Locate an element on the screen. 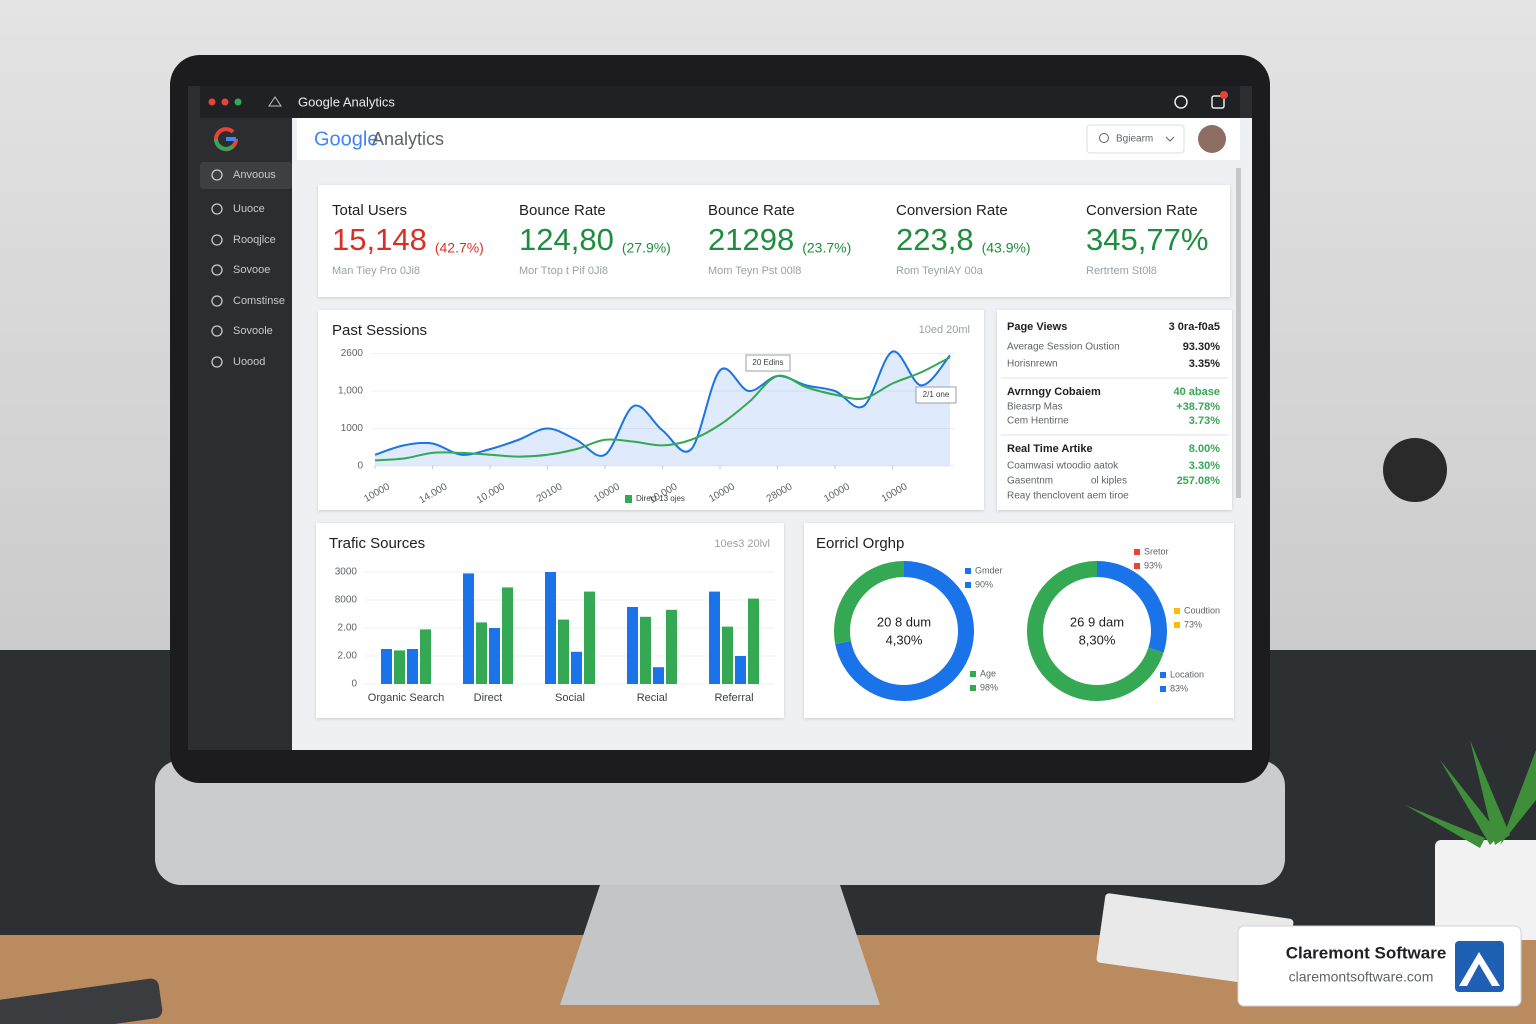 The image size is (1536, 1024). series-line is located at coordinates (662, 409).